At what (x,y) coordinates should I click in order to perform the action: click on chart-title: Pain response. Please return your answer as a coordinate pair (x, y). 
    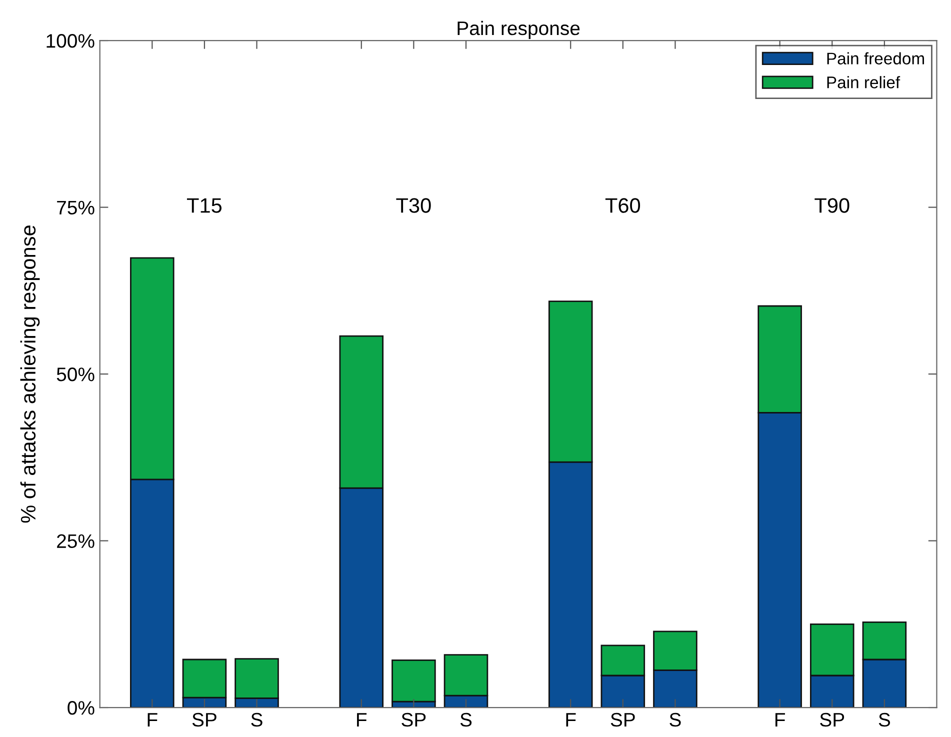
    Looking at the image, I should click on (519, 30).